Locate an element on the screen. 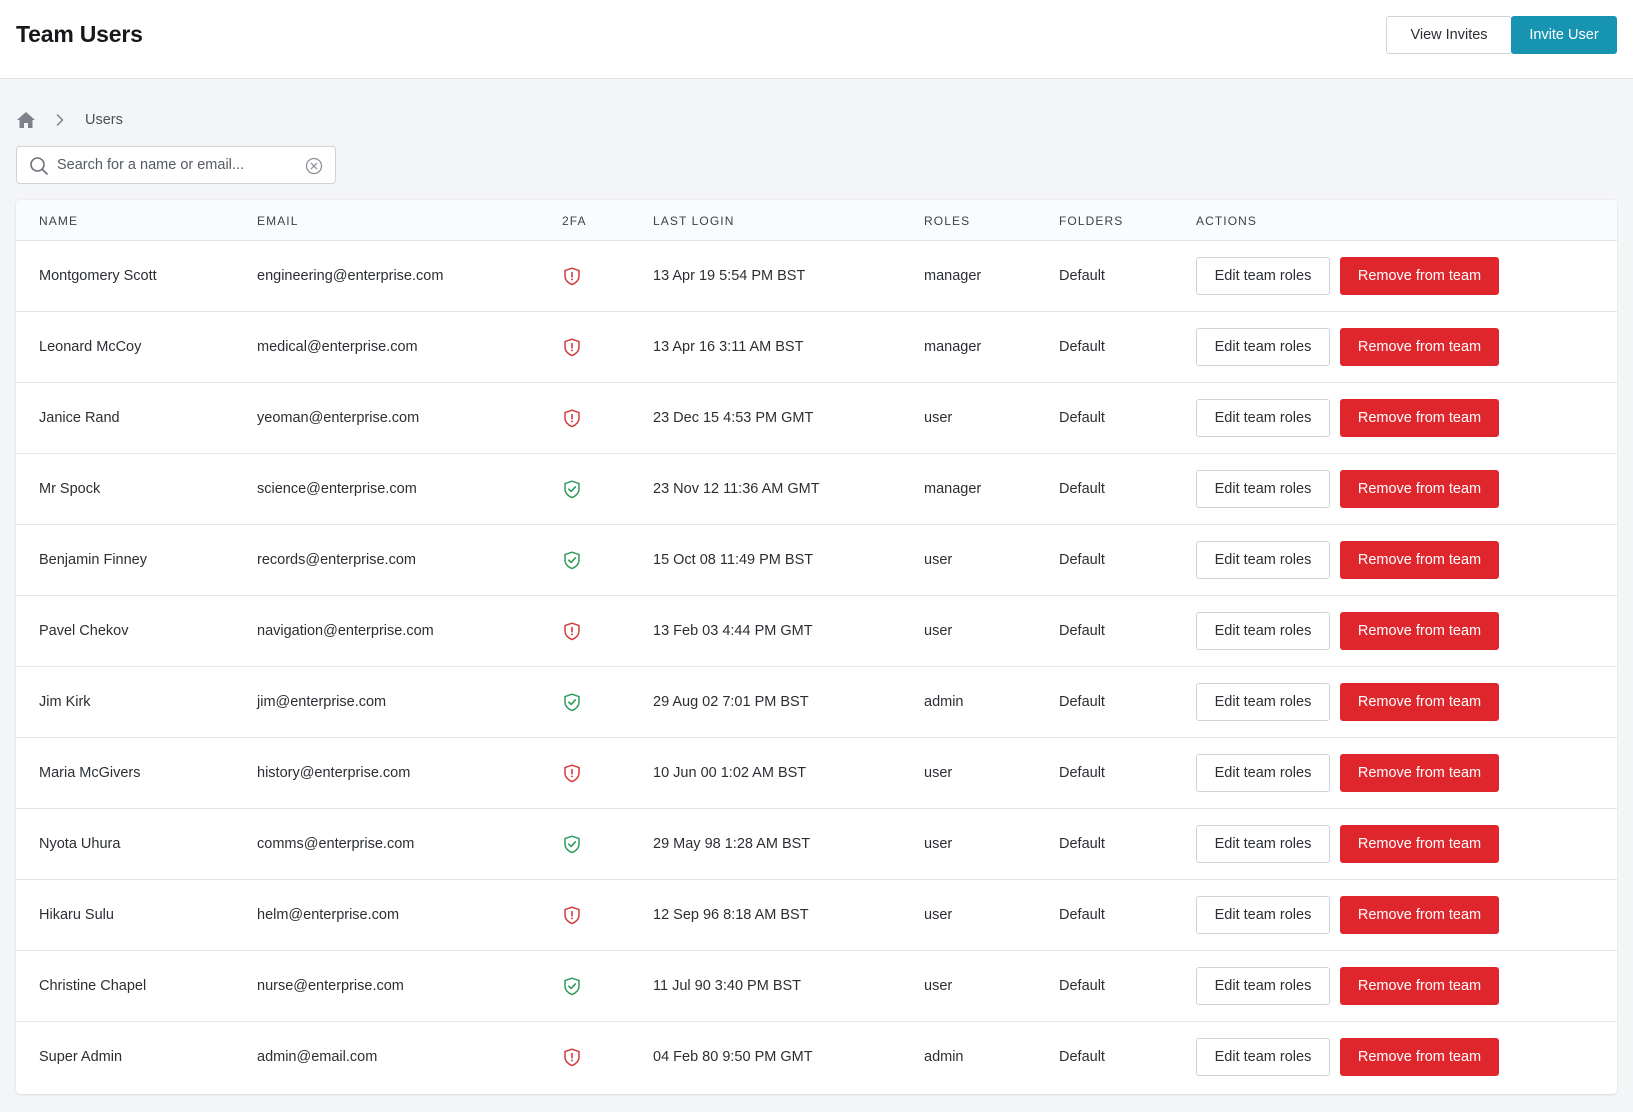 This screenshot has width=1633, height=1112. clear-search-icon is located at coordinates (314, 166).